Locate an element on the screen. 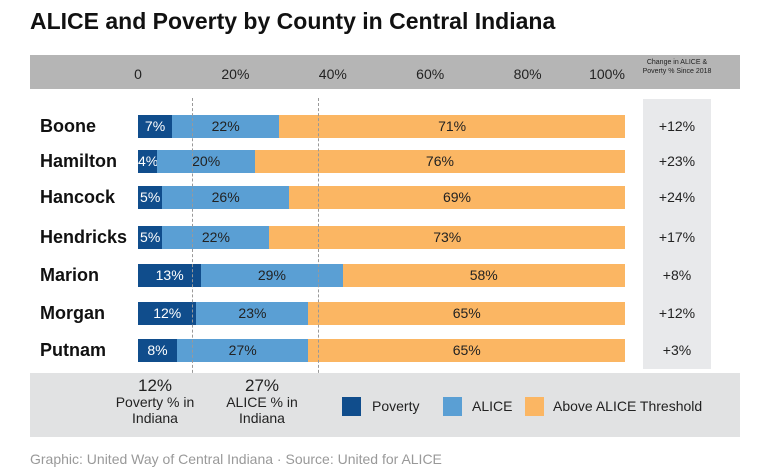  tick-label: 0 is located at coordinates (138, 74).